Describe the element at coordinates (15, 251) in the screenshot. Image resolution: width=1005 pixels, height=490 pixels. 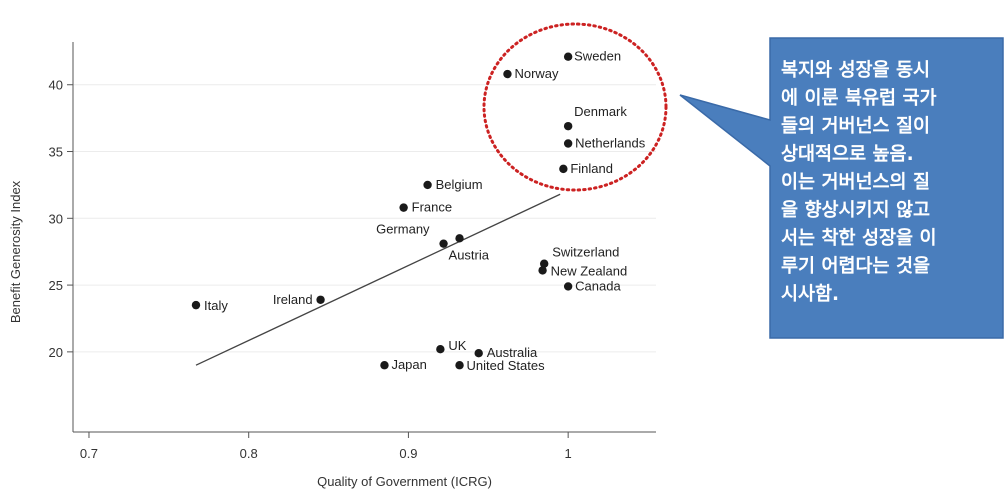
I see `y-axis-title: Benefit Generosity Index` at that location.